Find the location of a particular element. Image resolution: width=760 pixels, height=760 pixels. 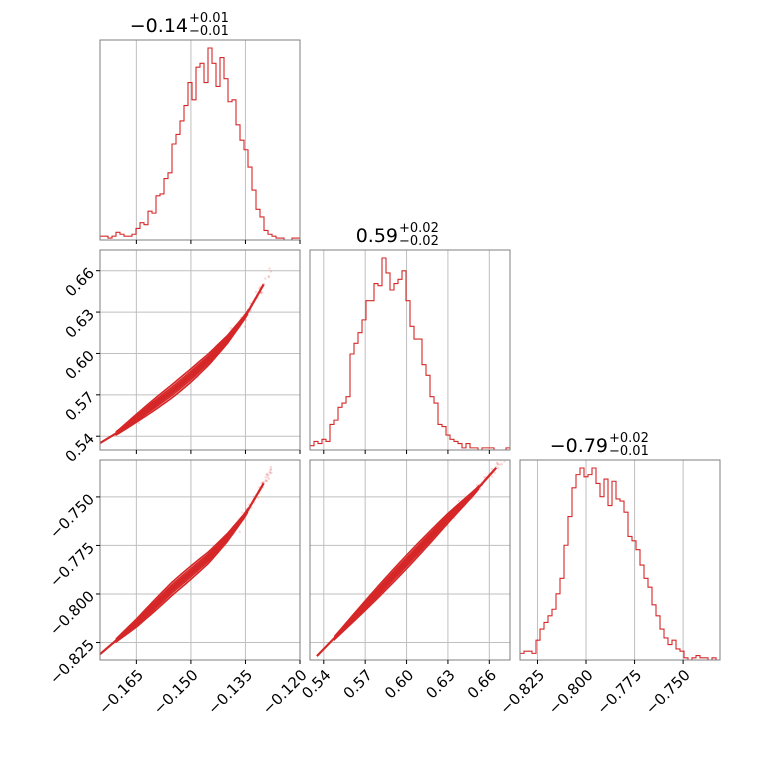

x-tick-label: 0.66 is located at coordinates (482, 684).